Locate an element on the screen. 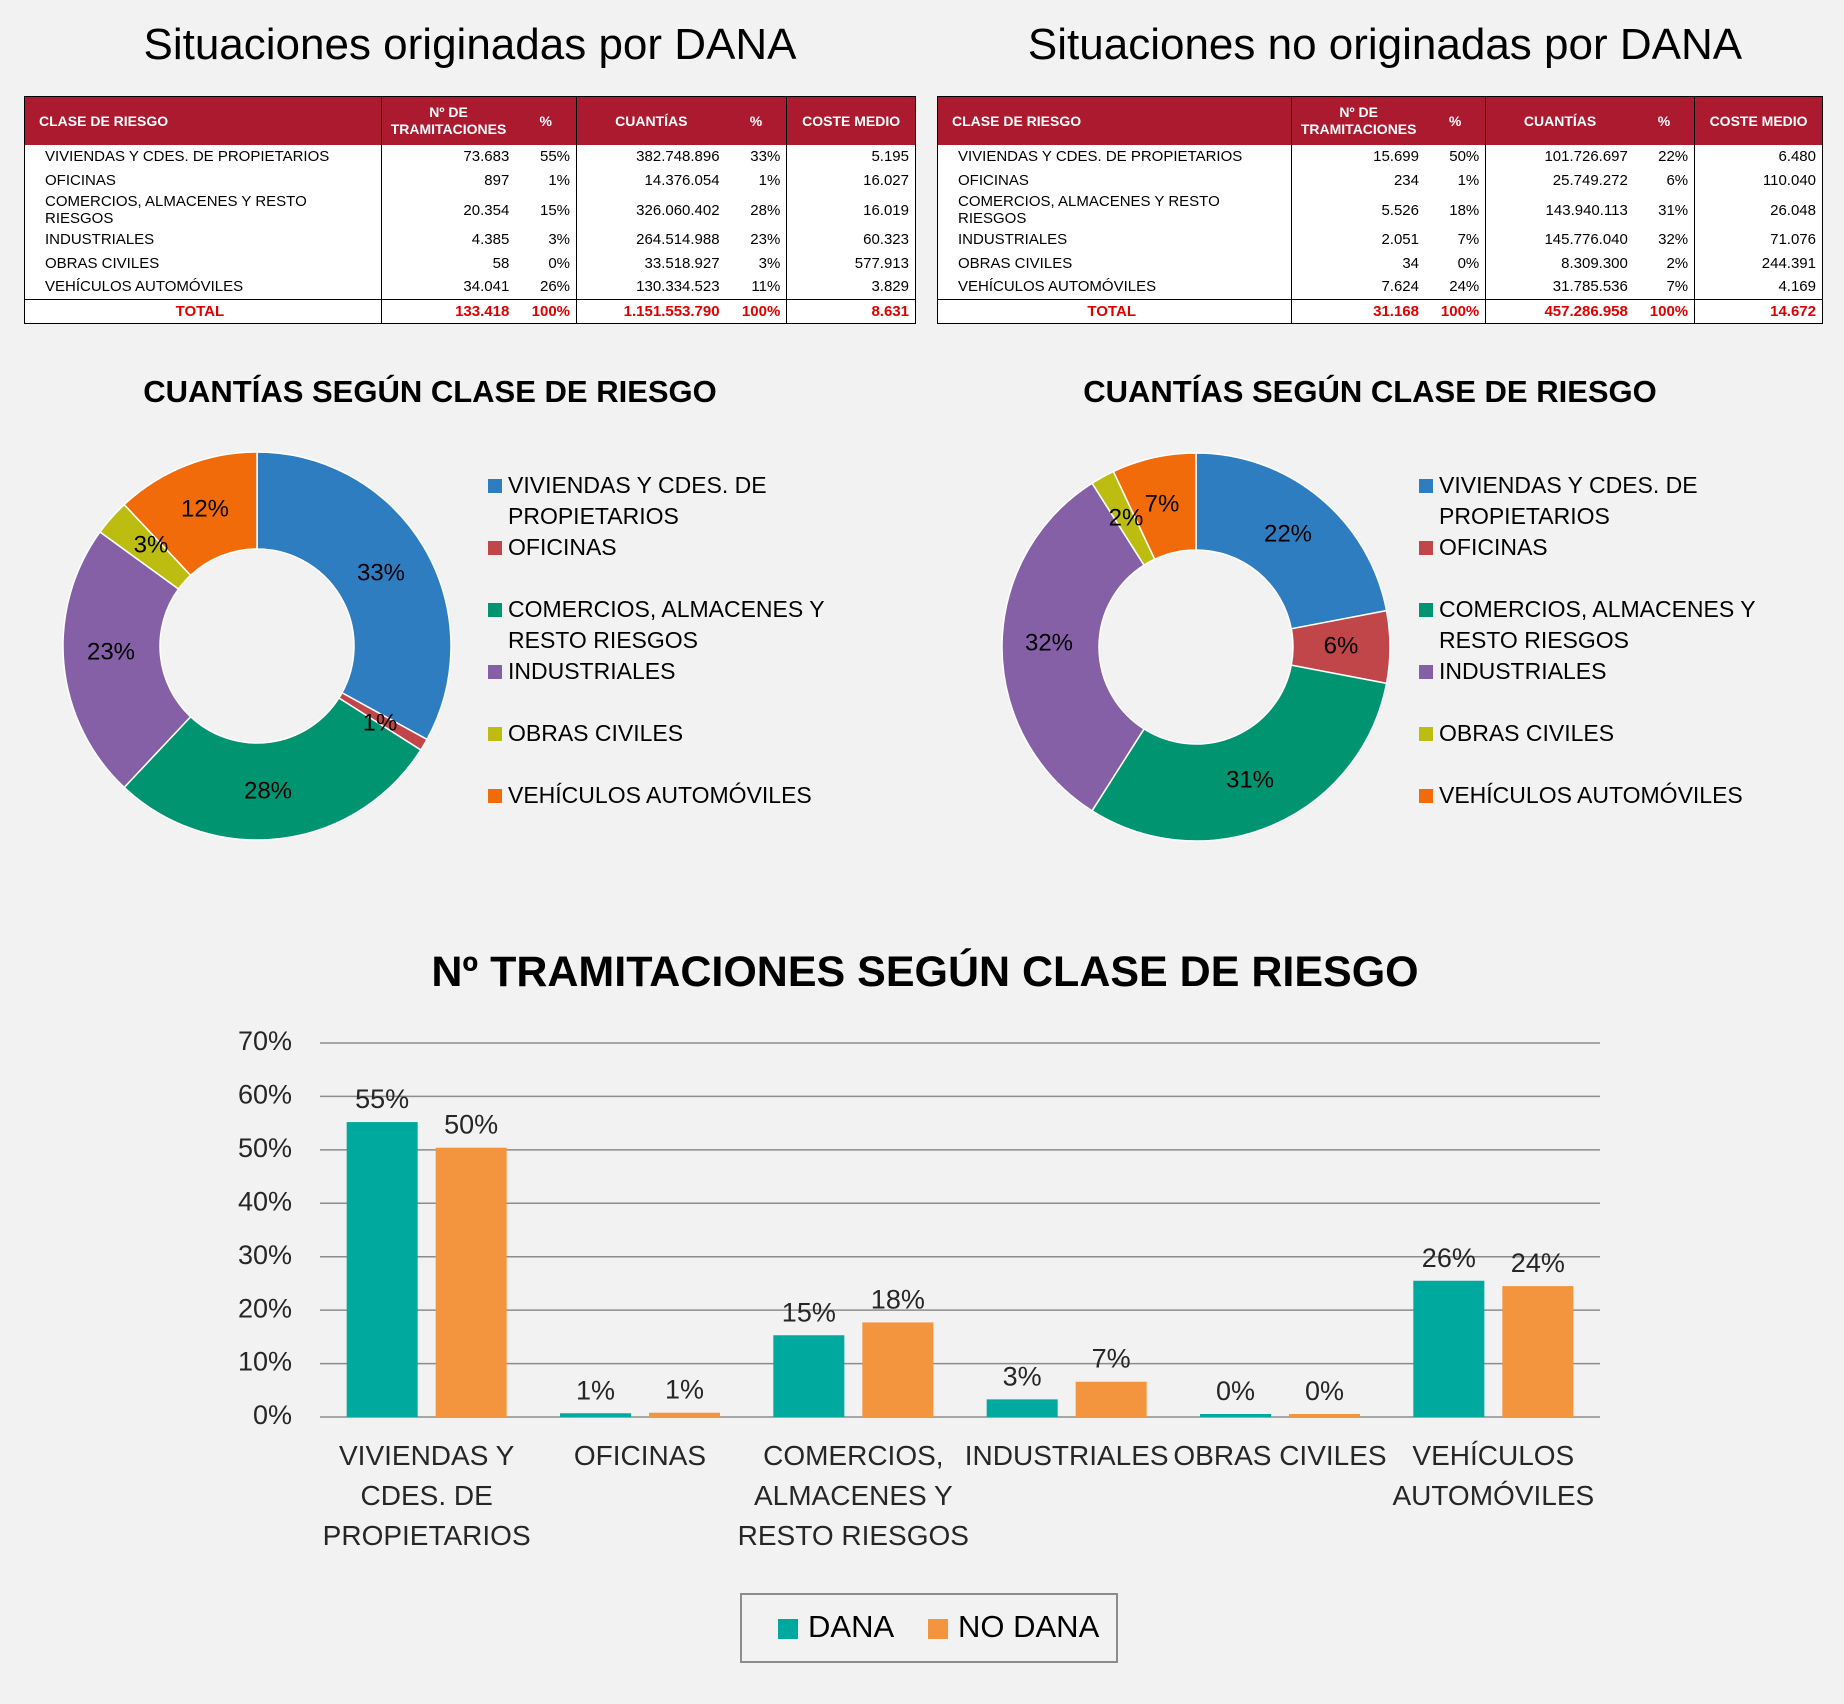 The image size is (1844, 1704). legend-label: COMERCIOS, ALMACENES Y RESTO RIESGOS is located at coordinates (1597, 624).